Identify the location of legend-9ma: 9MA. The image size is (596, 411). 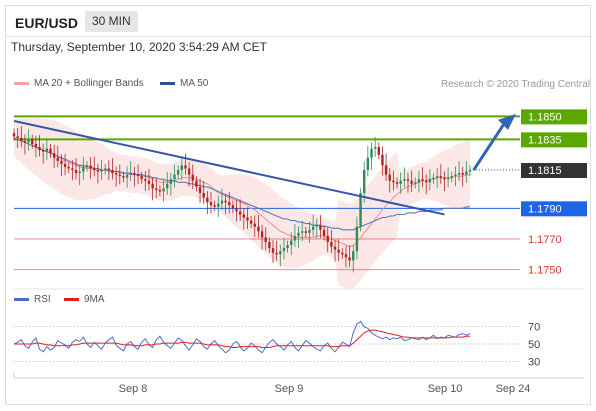
(84, 299).